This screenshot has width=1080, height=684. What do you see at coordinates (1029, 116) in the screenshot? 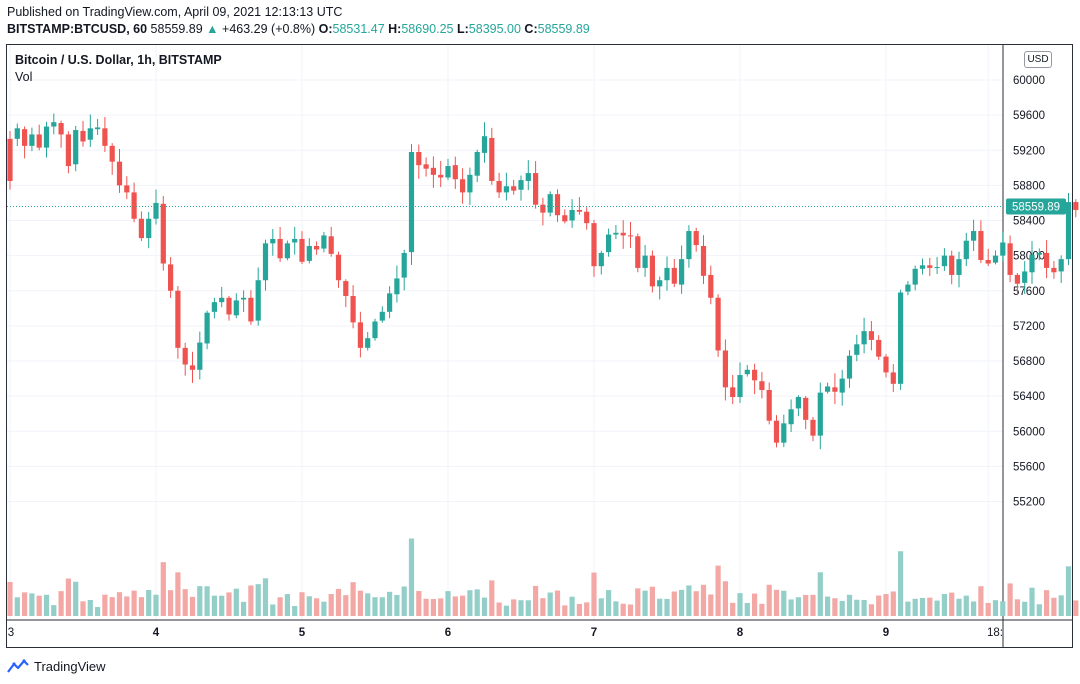
I see `price-axis-label: 59600` at bounding box center [1029, 116].